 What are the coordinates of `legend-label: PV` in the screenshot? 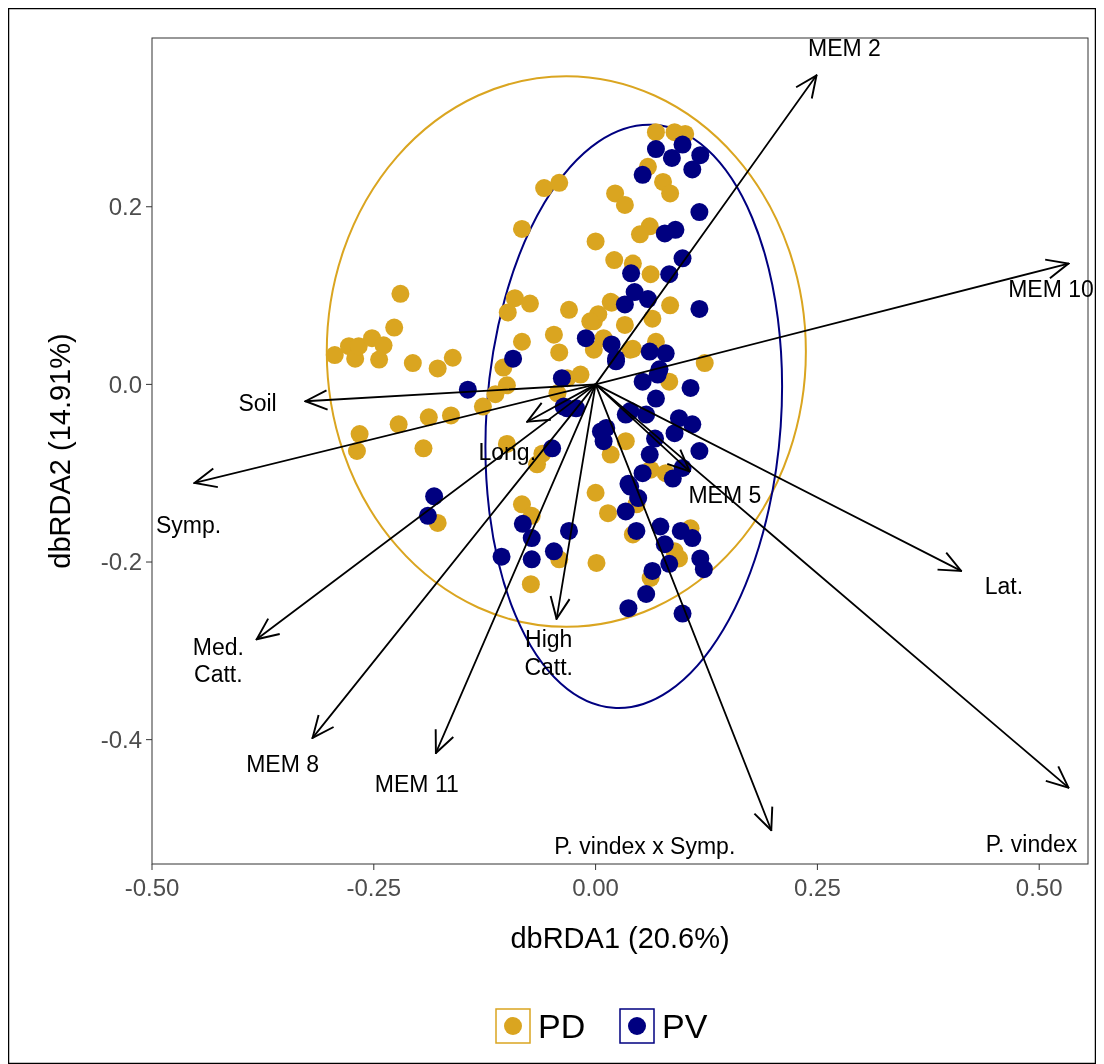 It's located at (685, 1025).